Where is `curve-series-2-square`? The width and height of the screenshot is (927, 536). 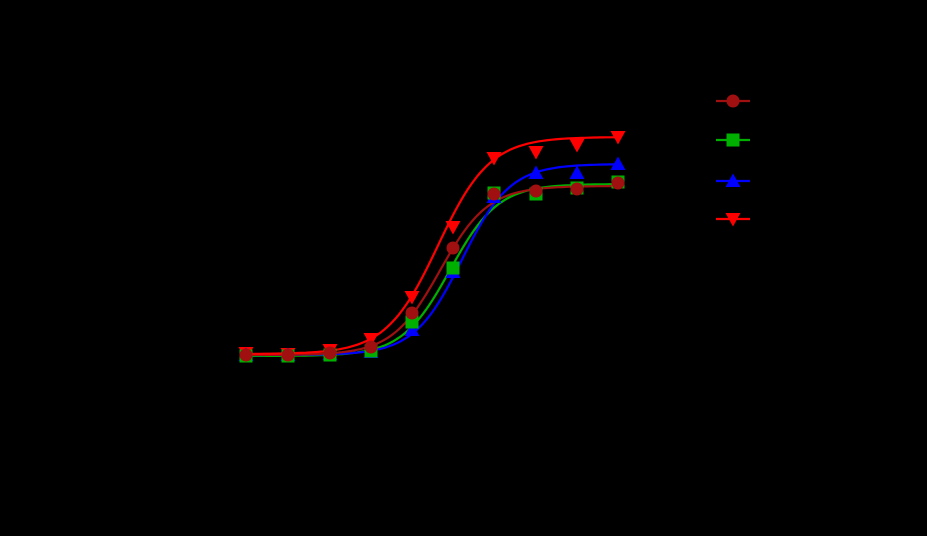
curve-series-2-square is located at coordinates (432, 270).